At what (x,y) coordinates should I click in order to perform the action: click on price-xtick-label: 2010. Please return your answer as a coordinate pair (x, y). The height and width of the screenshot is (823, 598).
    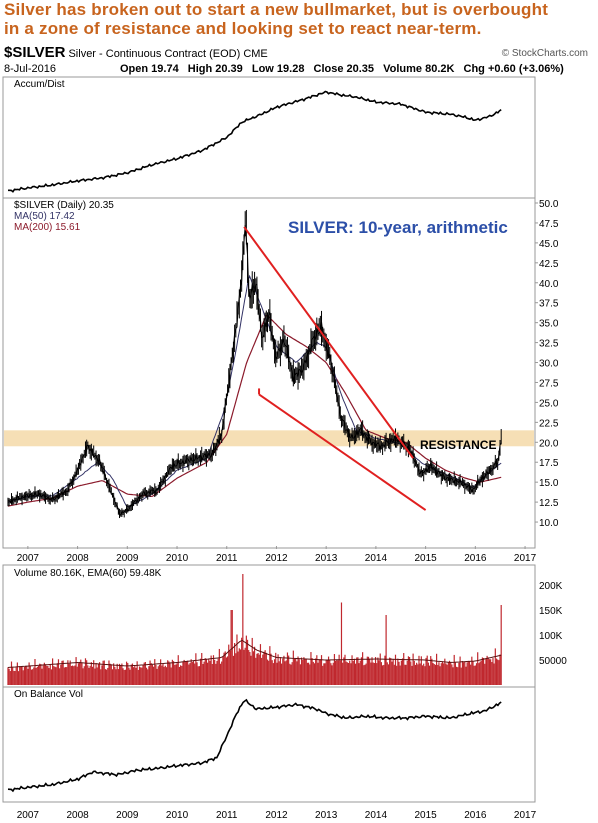
    Looking at the image, I should click on (177, 558).